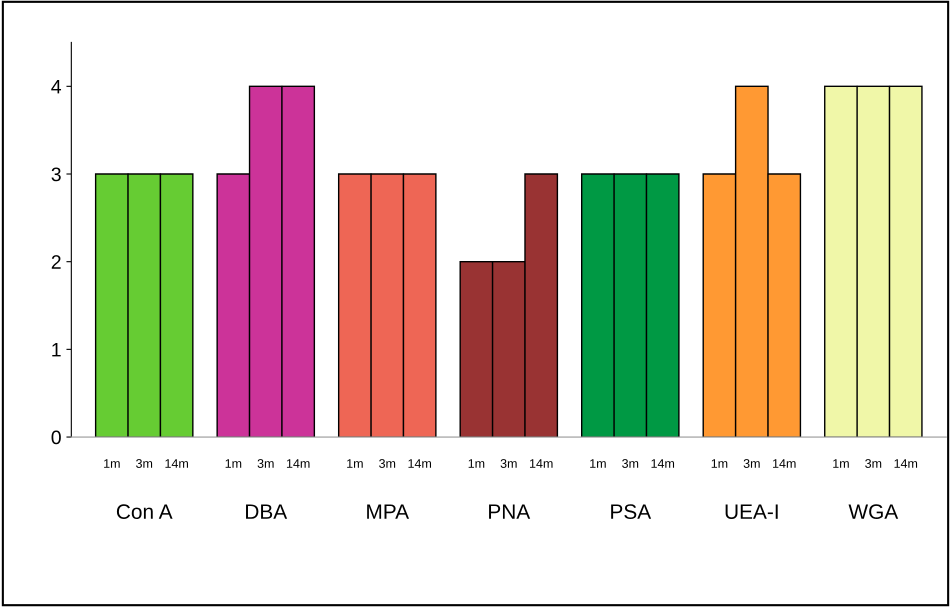  I want to click on x-tick-label: PSA, so click(631, 512).